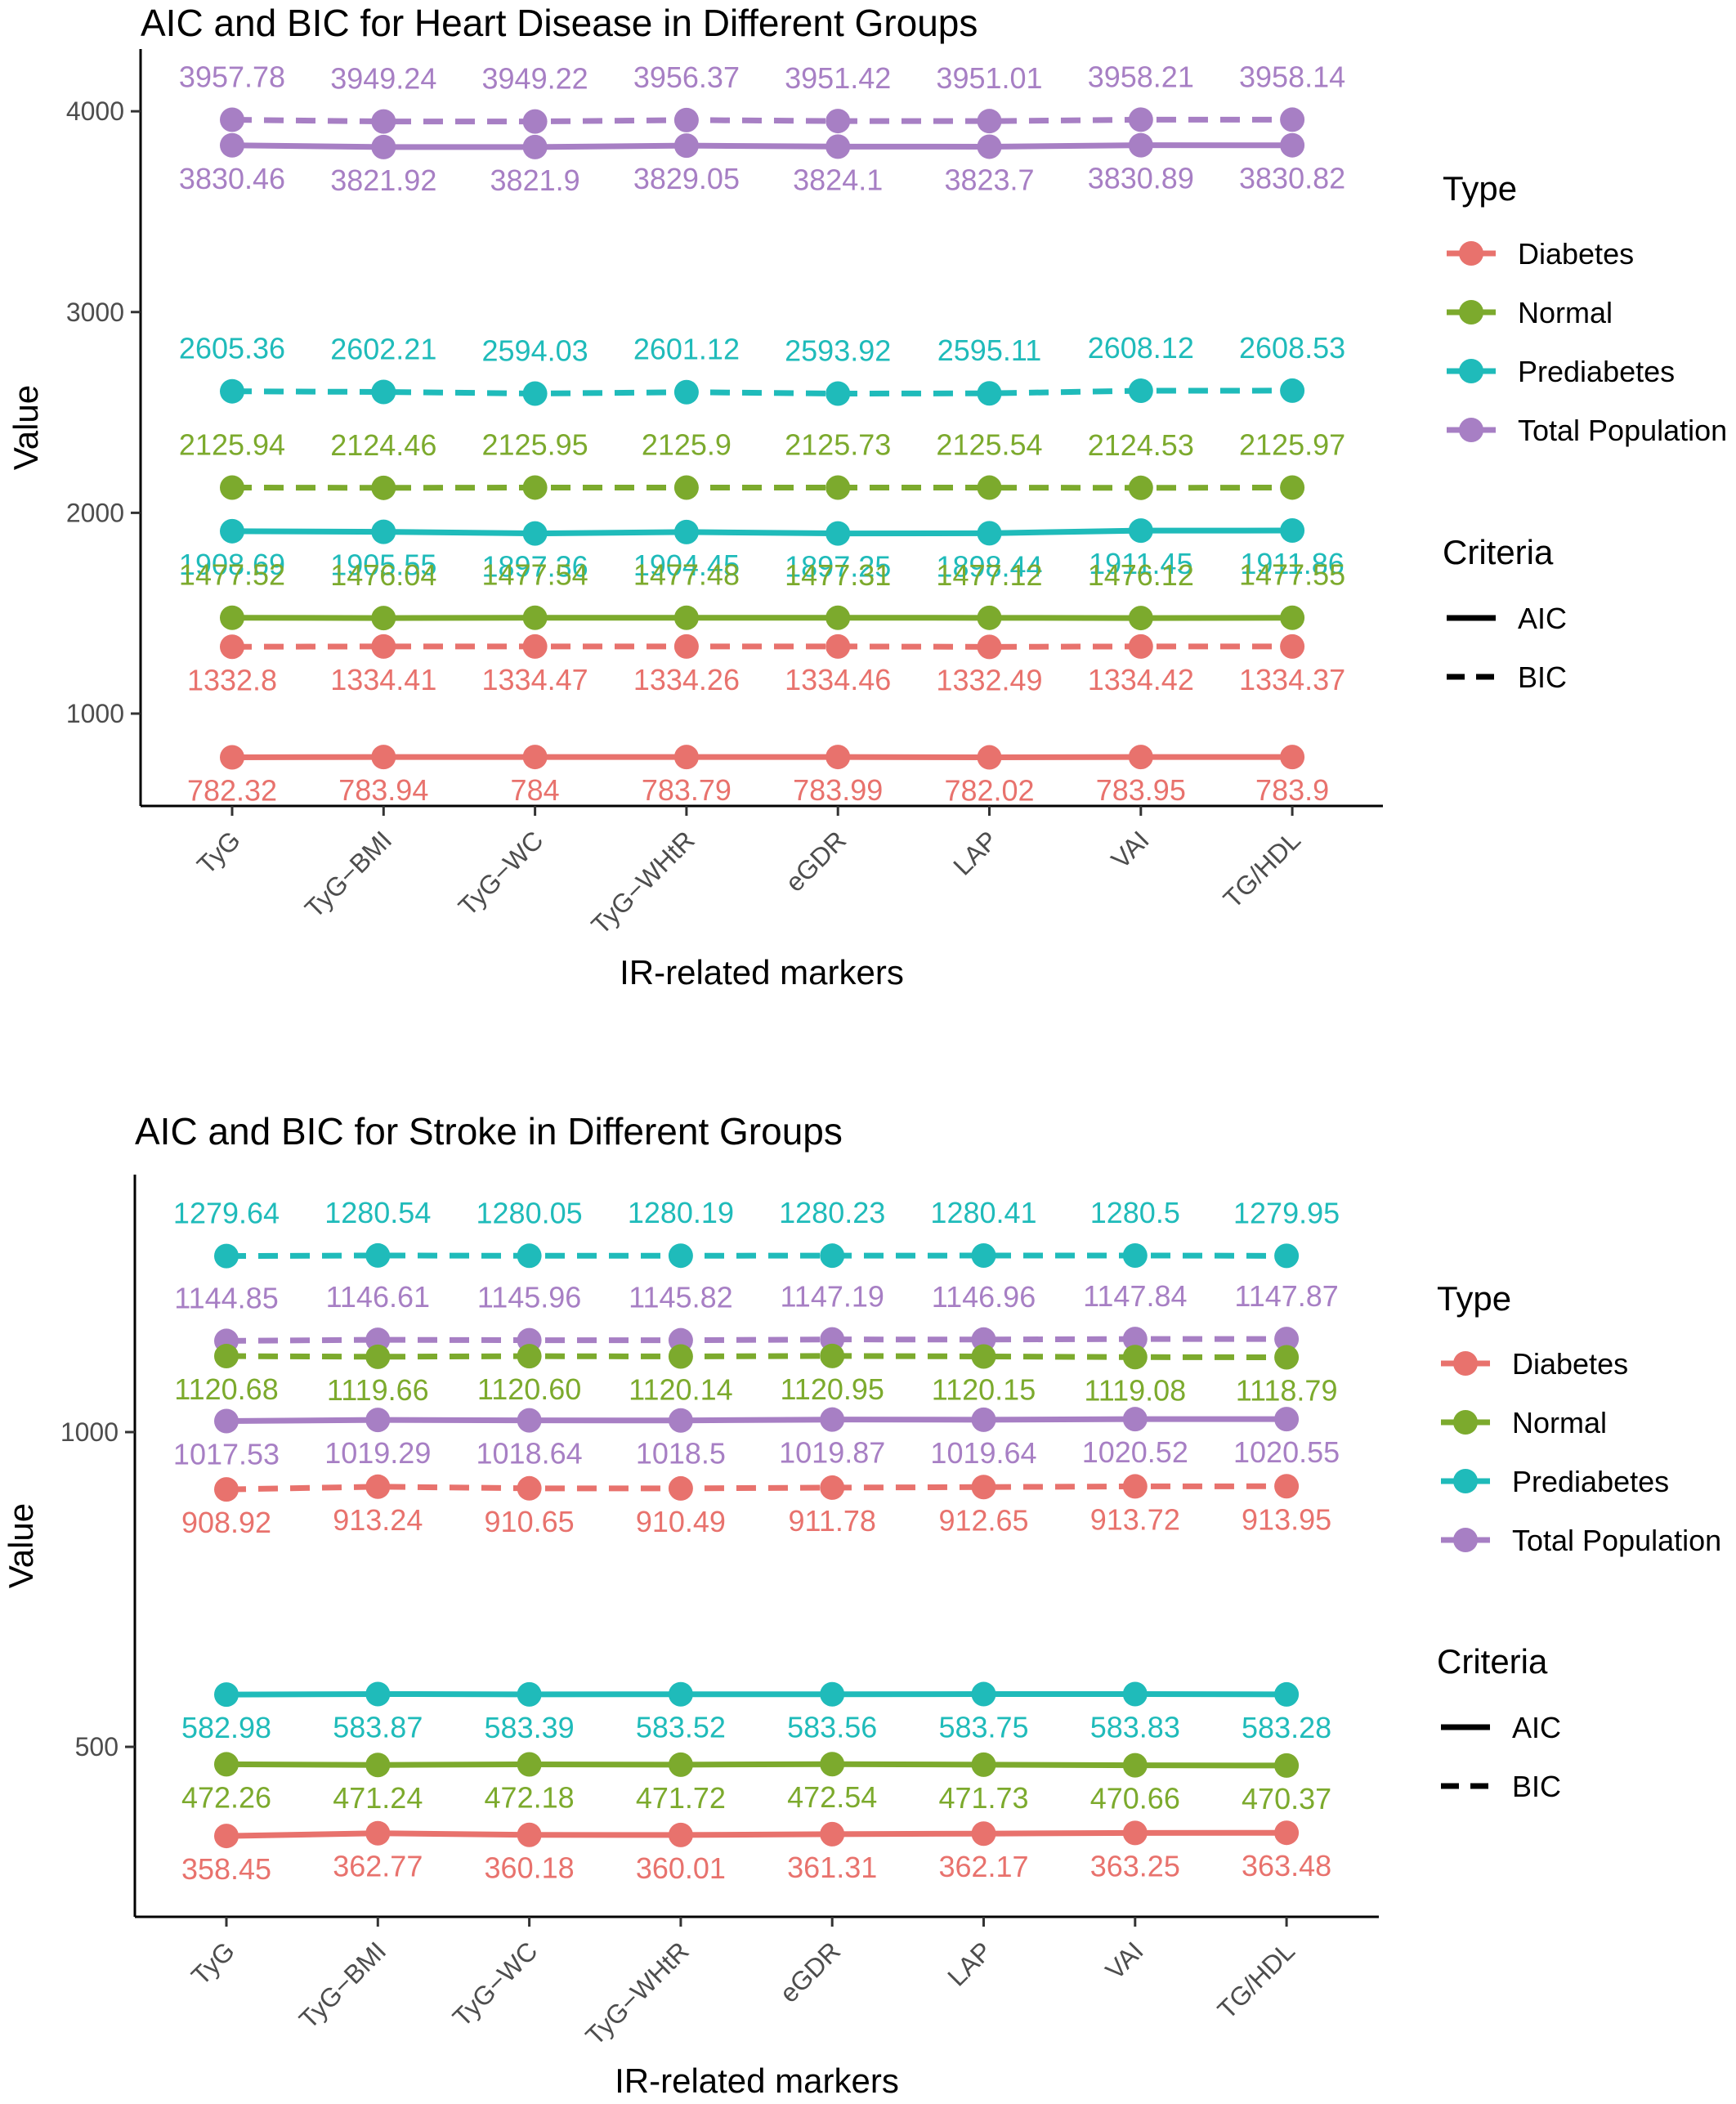 The image size is (1736, 2104). I want to click on legend-item-aic: AIC, so click(1536, 1727).